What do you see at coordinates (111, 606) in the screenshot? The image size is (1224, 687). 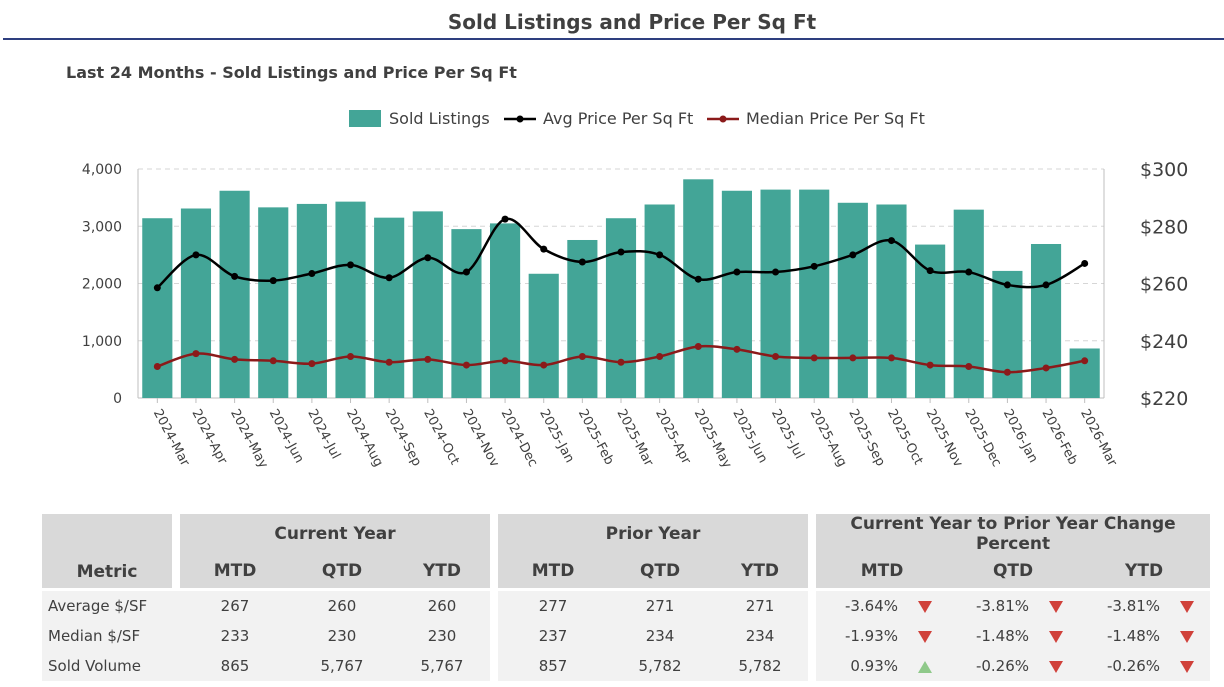 I see `row-label: Average $/SF` at bounding box center [111, 606].